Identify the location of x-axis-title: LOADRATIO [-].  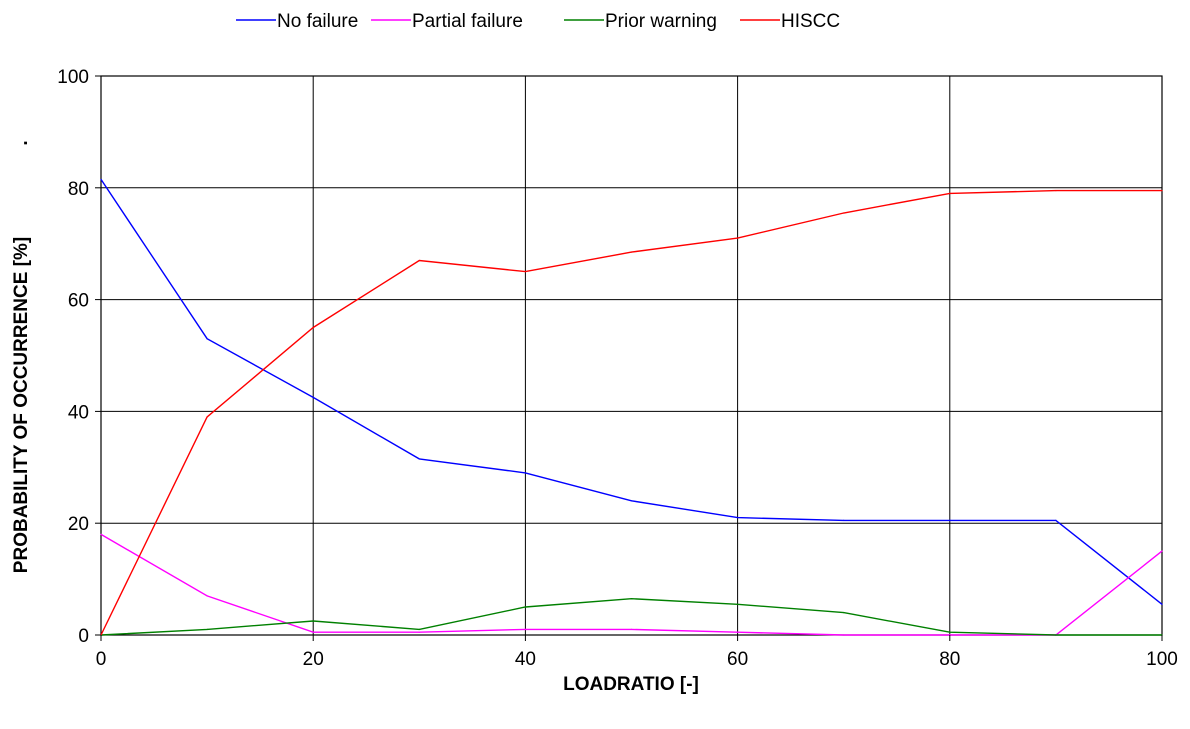
(631, 684).